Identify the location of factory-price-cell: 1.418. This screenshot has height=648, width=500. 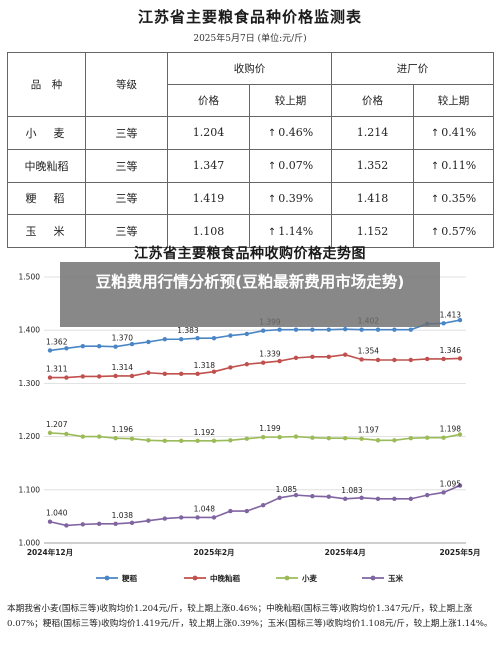
(372, 198).